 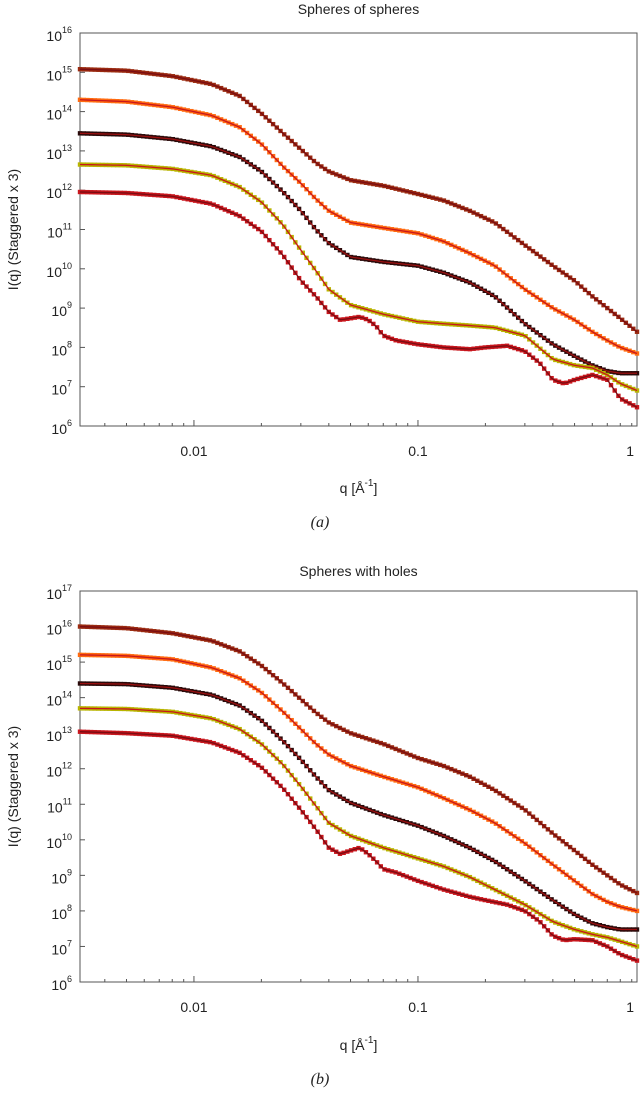 I want to click on y-tick-exponent: 17, so click(x=67, y=588).